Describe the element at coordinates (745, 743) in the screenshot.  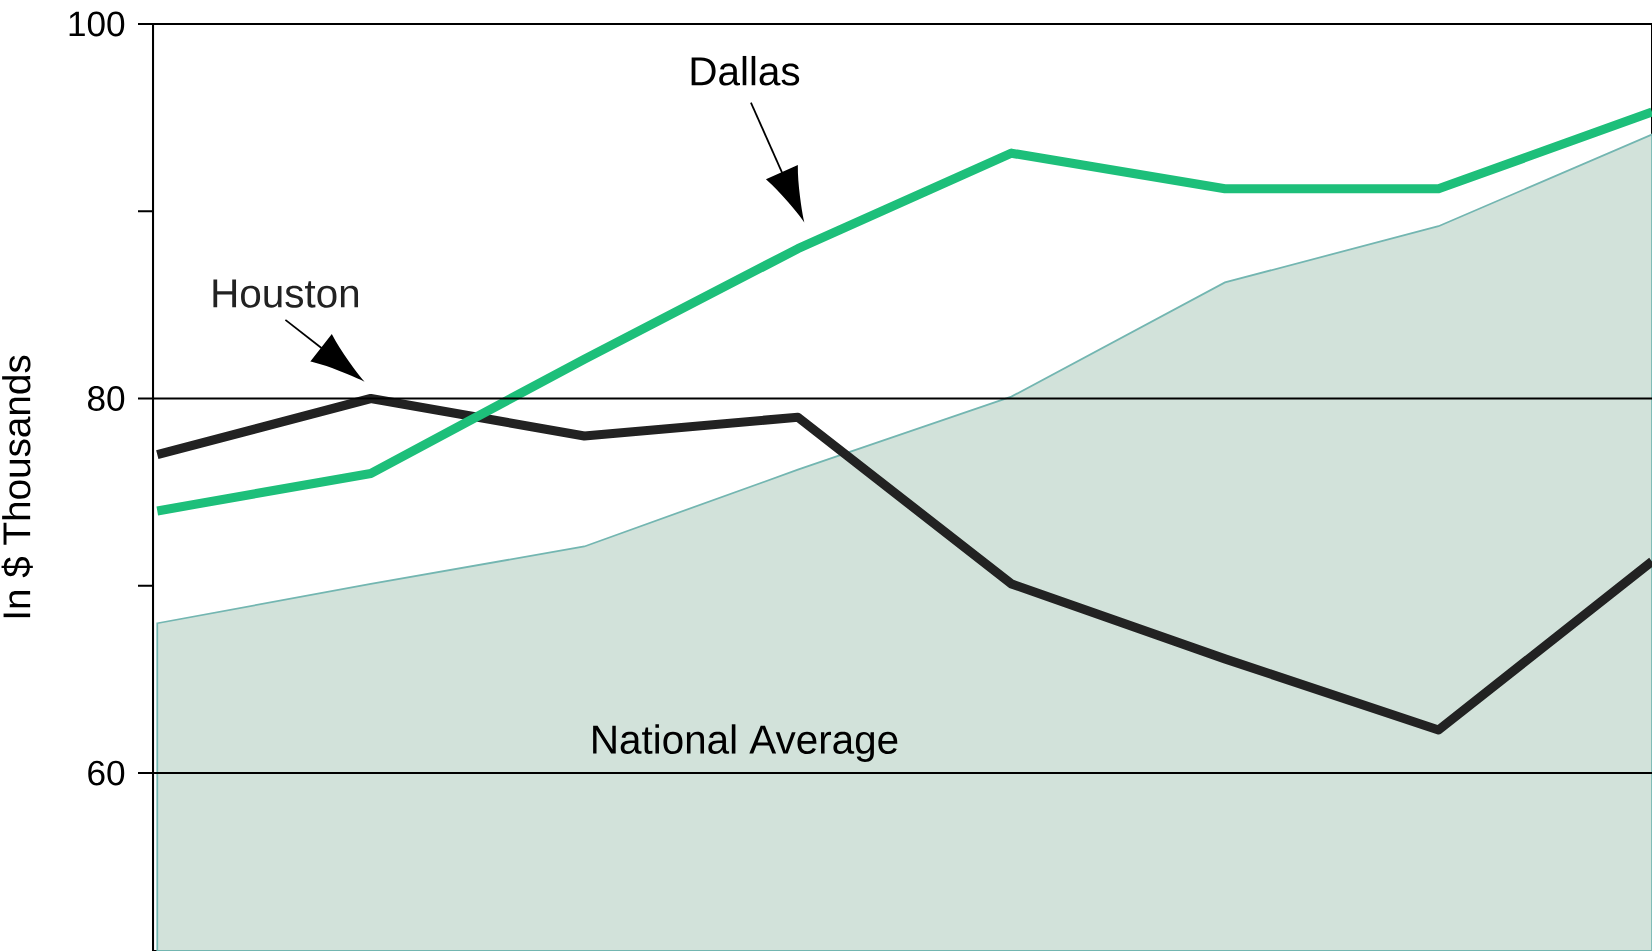
I see `series-label: National Average` at that location.